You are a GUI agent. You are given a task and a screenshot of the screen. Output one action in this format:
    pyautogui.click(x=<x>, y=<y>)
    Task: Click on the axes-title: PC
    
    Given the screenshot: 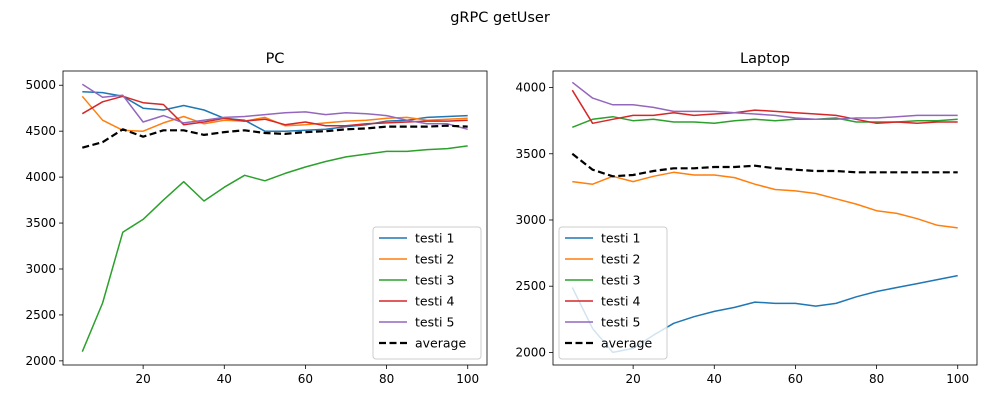 What is the action you would take?
    pyautogui.click(x=275, y=59)
    